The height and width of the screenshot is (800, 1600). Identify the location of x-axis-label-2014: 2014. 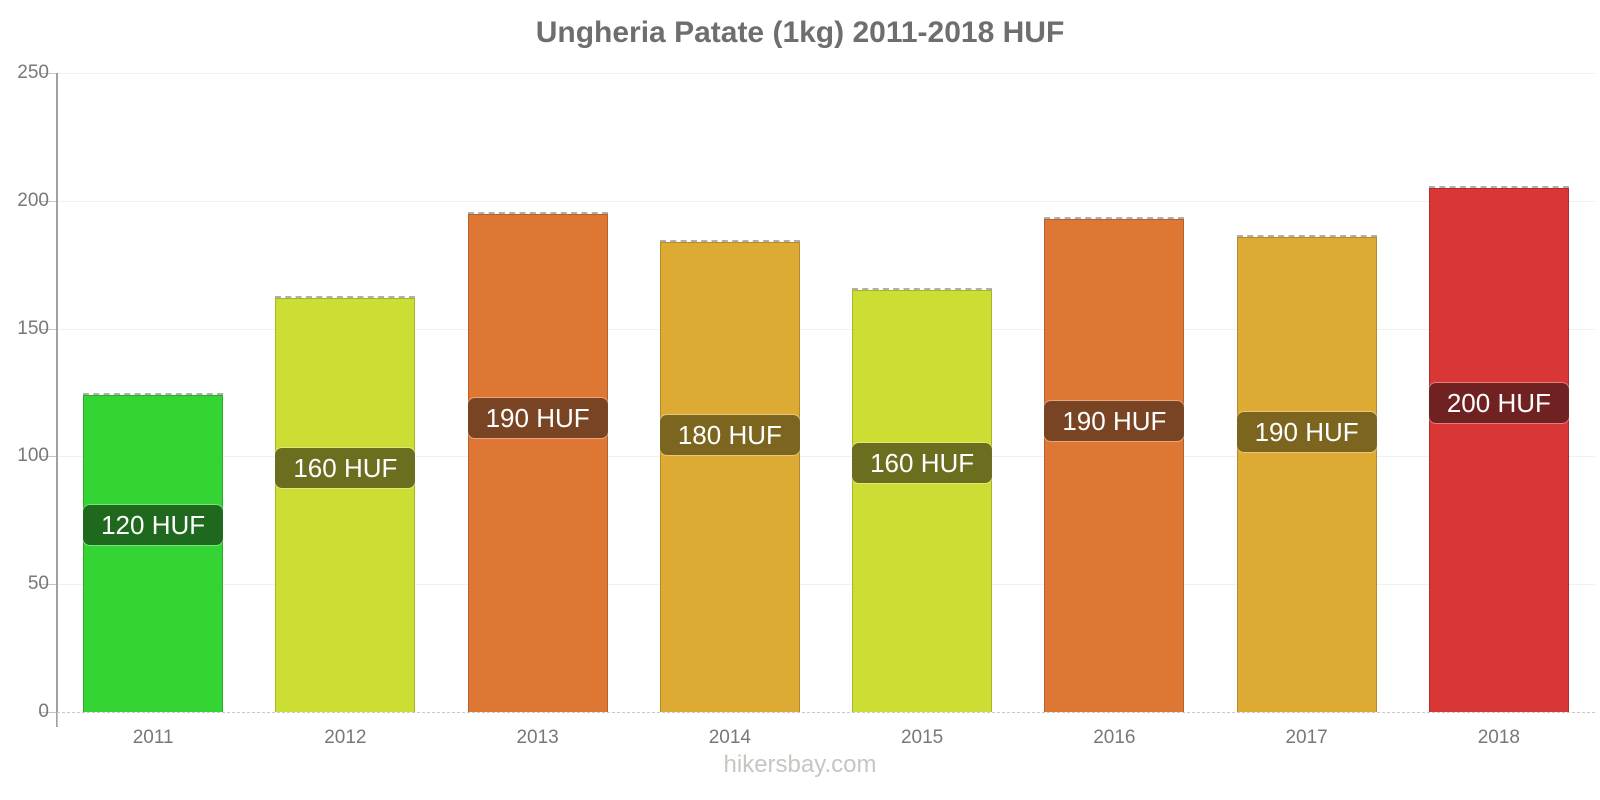
(730, 737).